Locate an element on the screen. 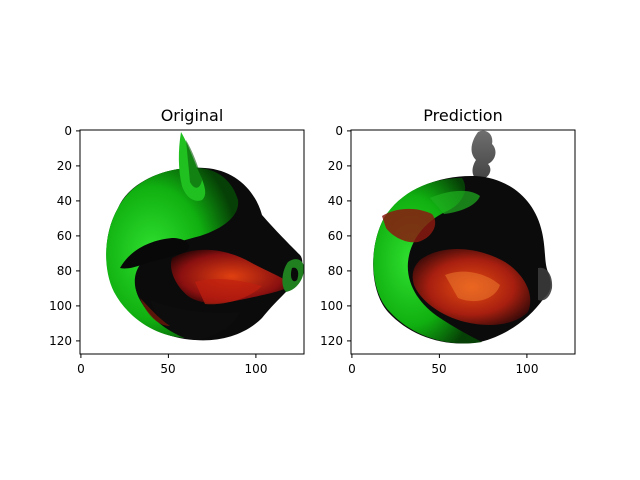  panel-title: Prediction is located at coordinates (462, 115).